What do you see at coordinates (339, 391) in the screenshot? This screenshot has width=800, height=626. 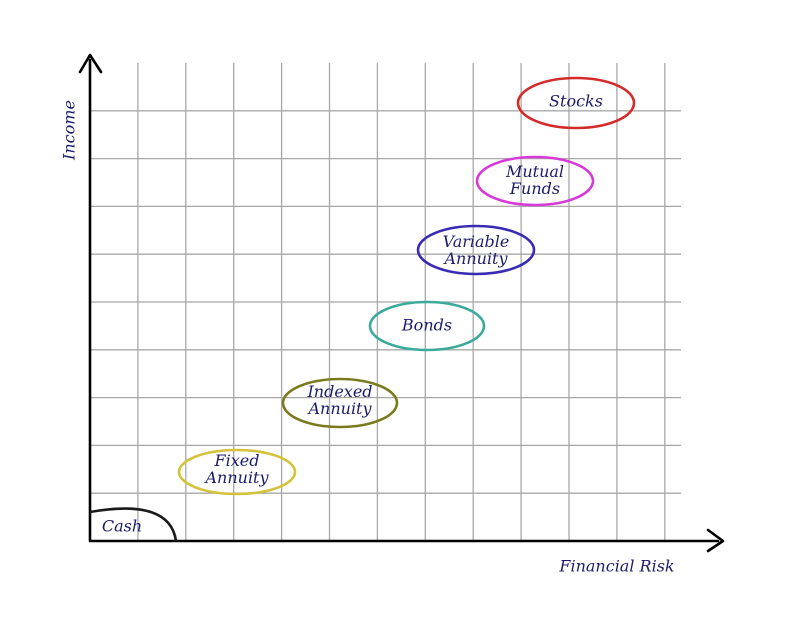 I see `node-label: Indexed` at bounding box center [339, 391].